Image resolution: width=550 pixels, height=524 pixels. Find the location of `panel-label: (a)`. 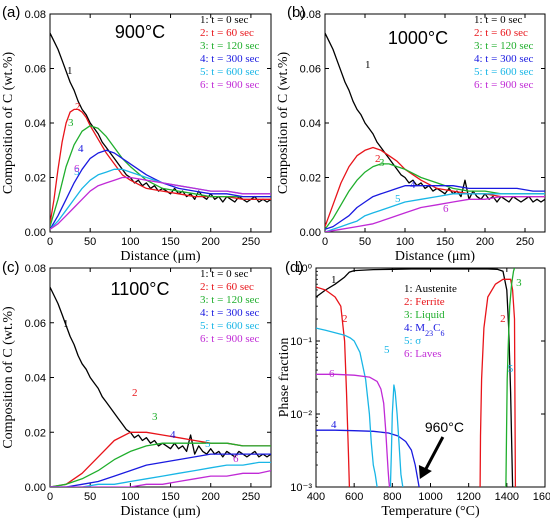

panel-label: (a) is located at coordinates (11, 12).